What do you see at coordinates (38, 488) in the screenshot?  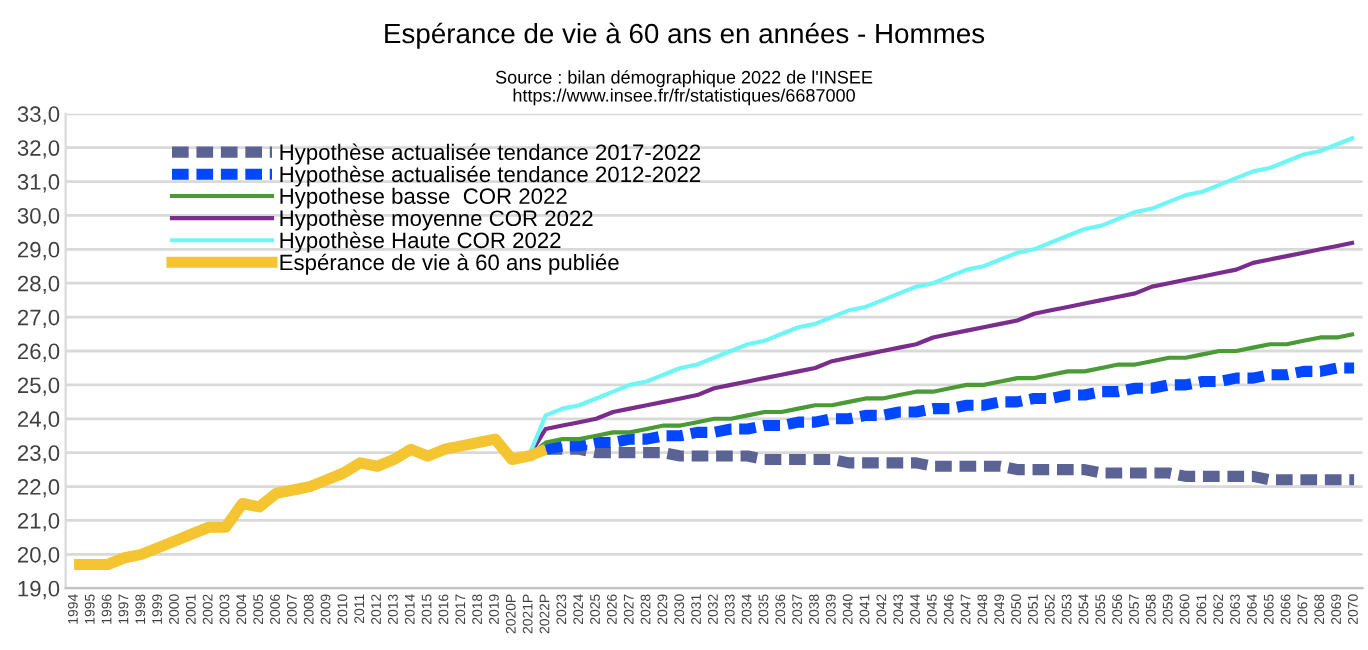 I see `y-tick-label: 22,0` at bounding box center [38, 488].